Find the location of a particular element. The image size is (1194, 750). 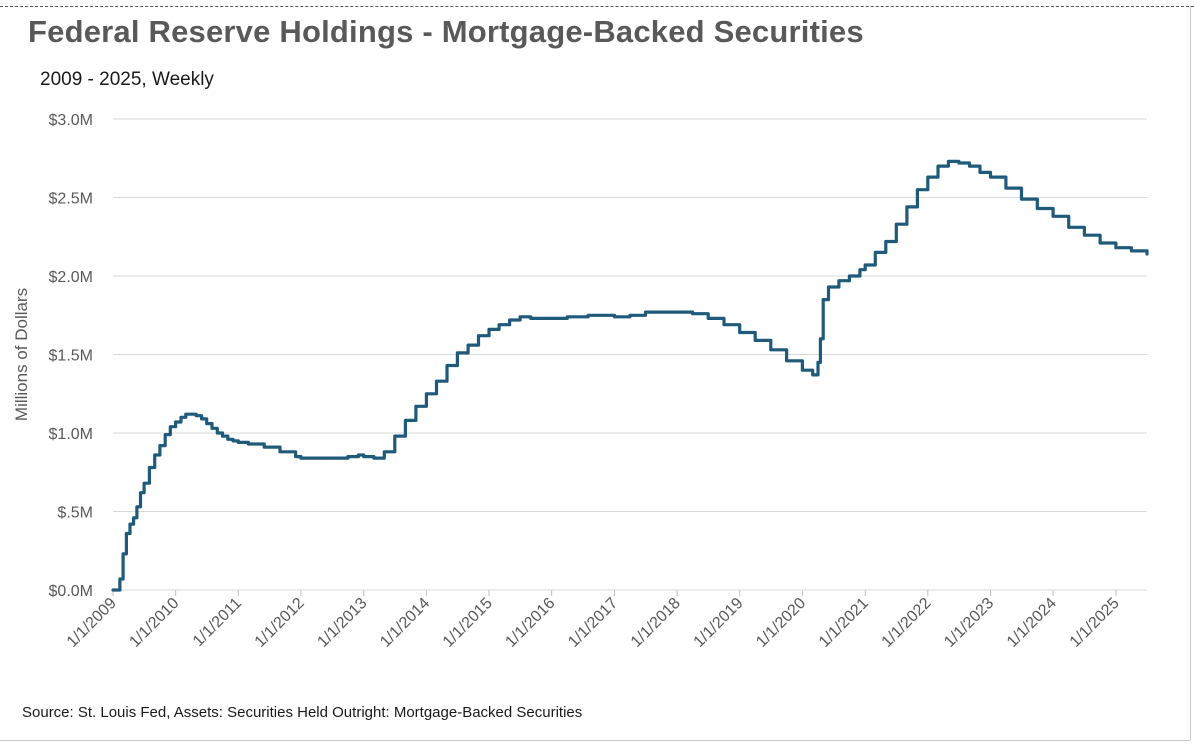

x-tick-label: 1/1/2020 is located at coordinates (781, 623).